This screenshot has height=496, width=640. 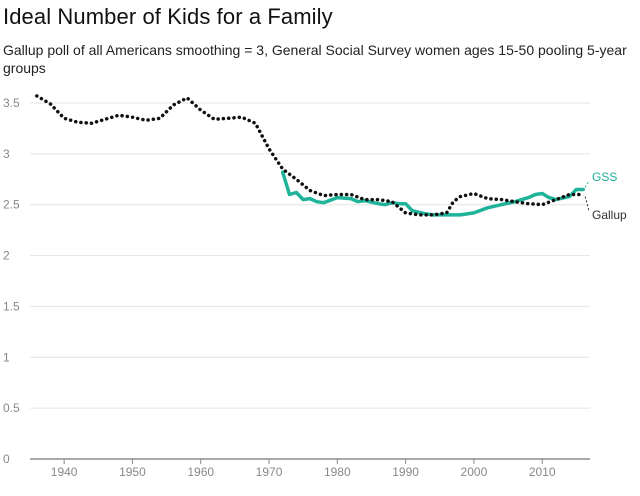 What do you see at coordinates (132, 472) in the screenshot?
I see `x-tick-label: 1950` at bounding box center [132, 472].